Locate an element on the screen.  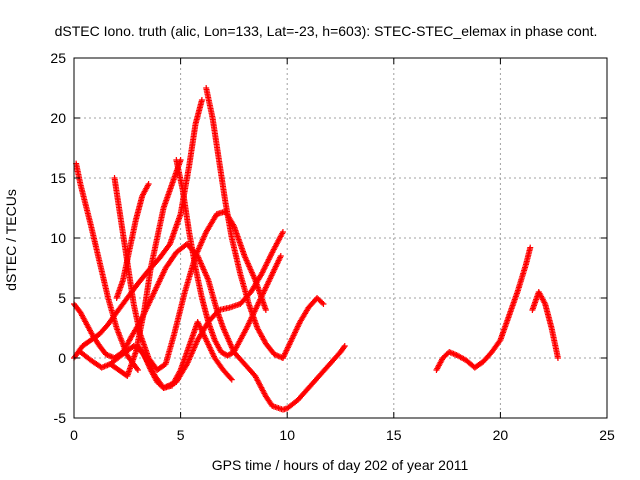
y-tick-label: 0 is located at coordinates (62, 358).